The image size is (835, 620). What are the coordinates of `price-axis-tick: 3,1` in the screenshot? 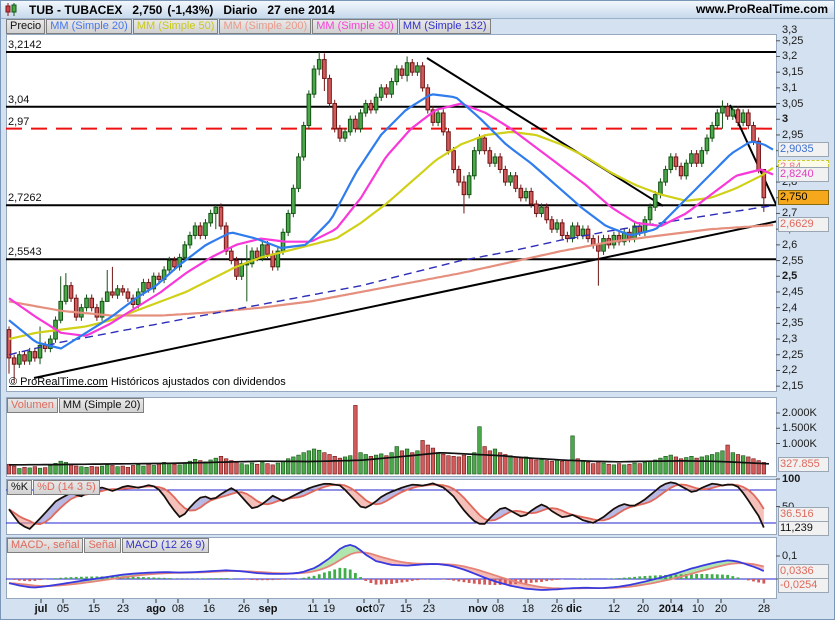 It's located at (790, 87).